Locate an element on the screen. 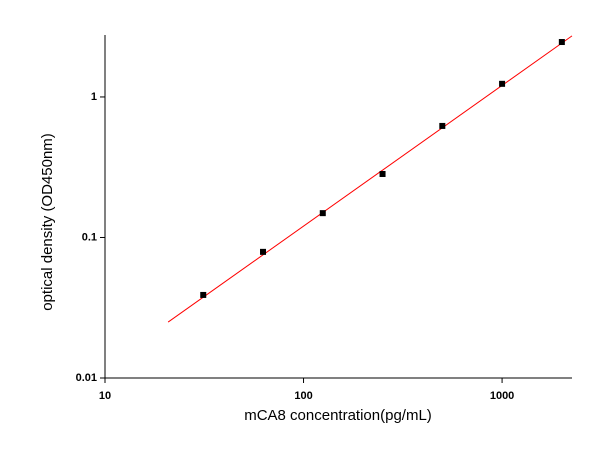 This screenshot has width=607, height=461. x-tick-label: 100 is located at coordinates (303, 396).